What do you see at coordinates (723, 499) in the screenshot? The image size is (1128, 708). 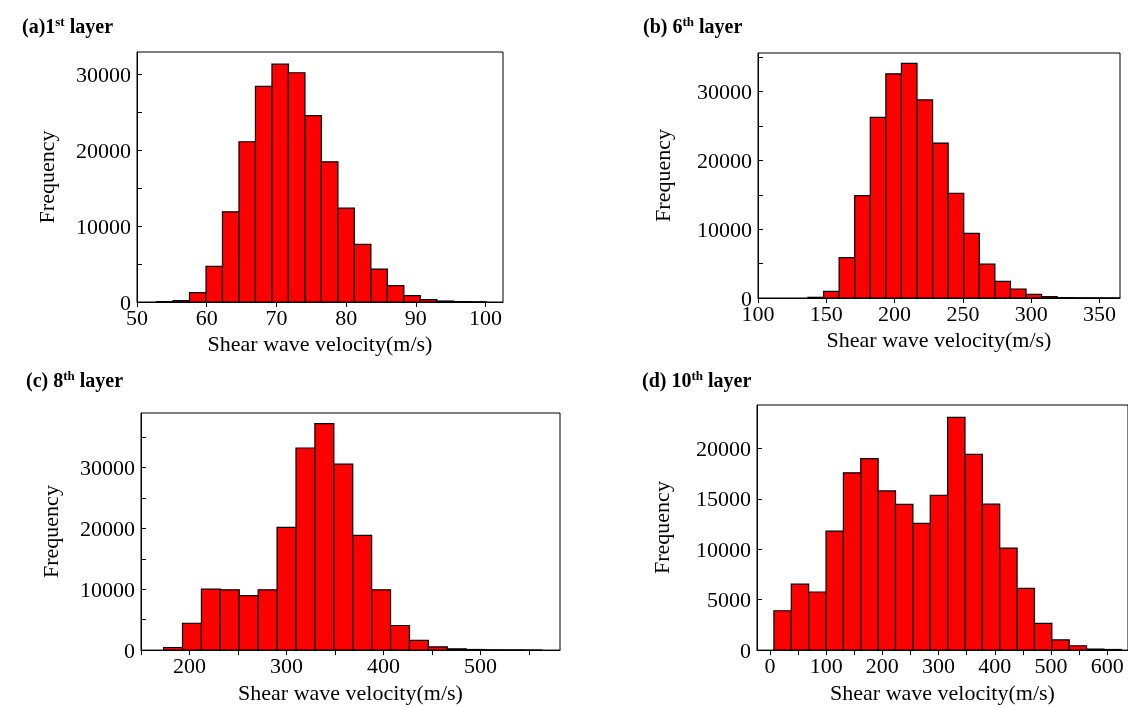 I see `y-tick-label: 15000` at bounding box center [723, 499].